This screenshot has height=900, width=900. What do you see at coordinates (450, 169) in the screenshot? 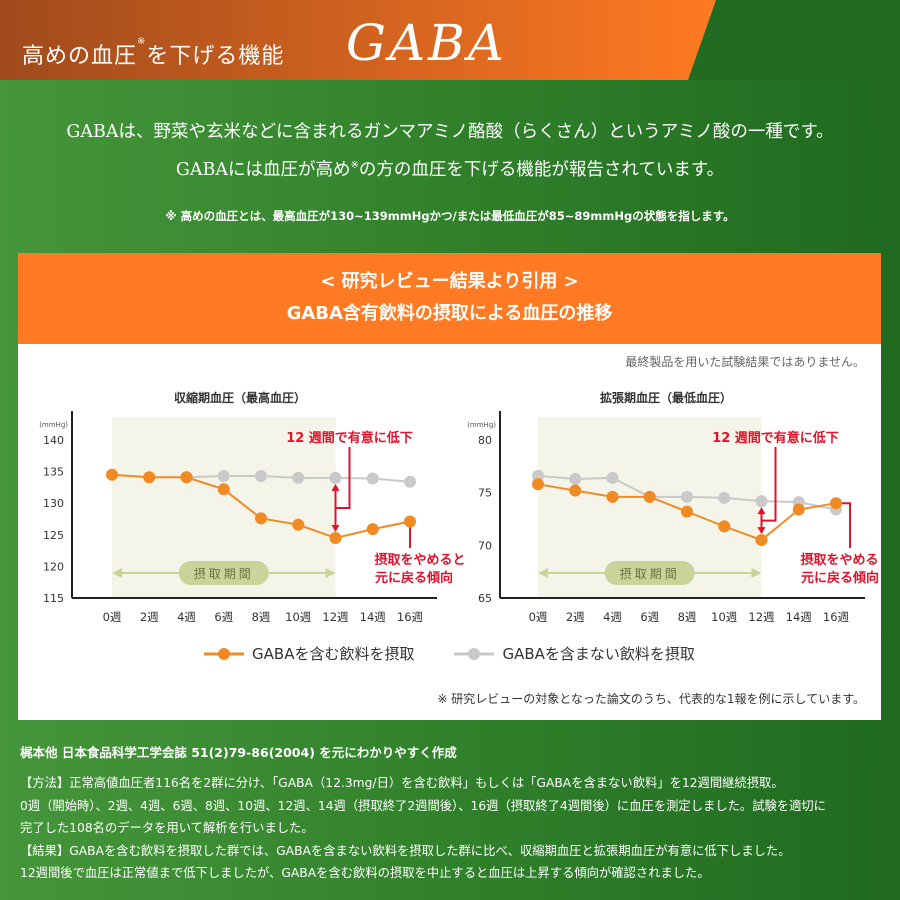
I see `intro-line-2: GABAには血圧が高め※の方の血圧を下げる機能が報告されています。` at bounding box center [450, 169].